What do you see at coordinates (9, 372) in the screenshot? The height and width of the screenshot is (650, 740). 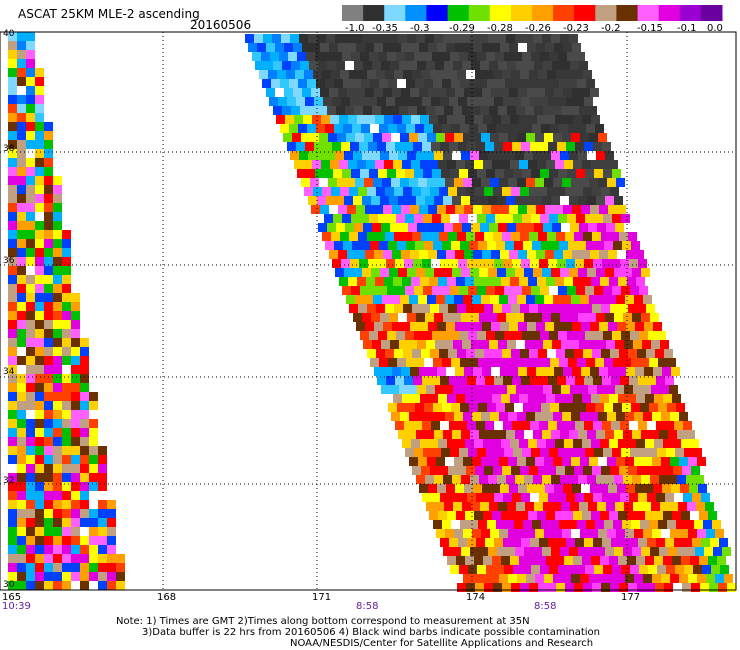 I see `lat-label-34: 34` at bounding box center [9, 372].